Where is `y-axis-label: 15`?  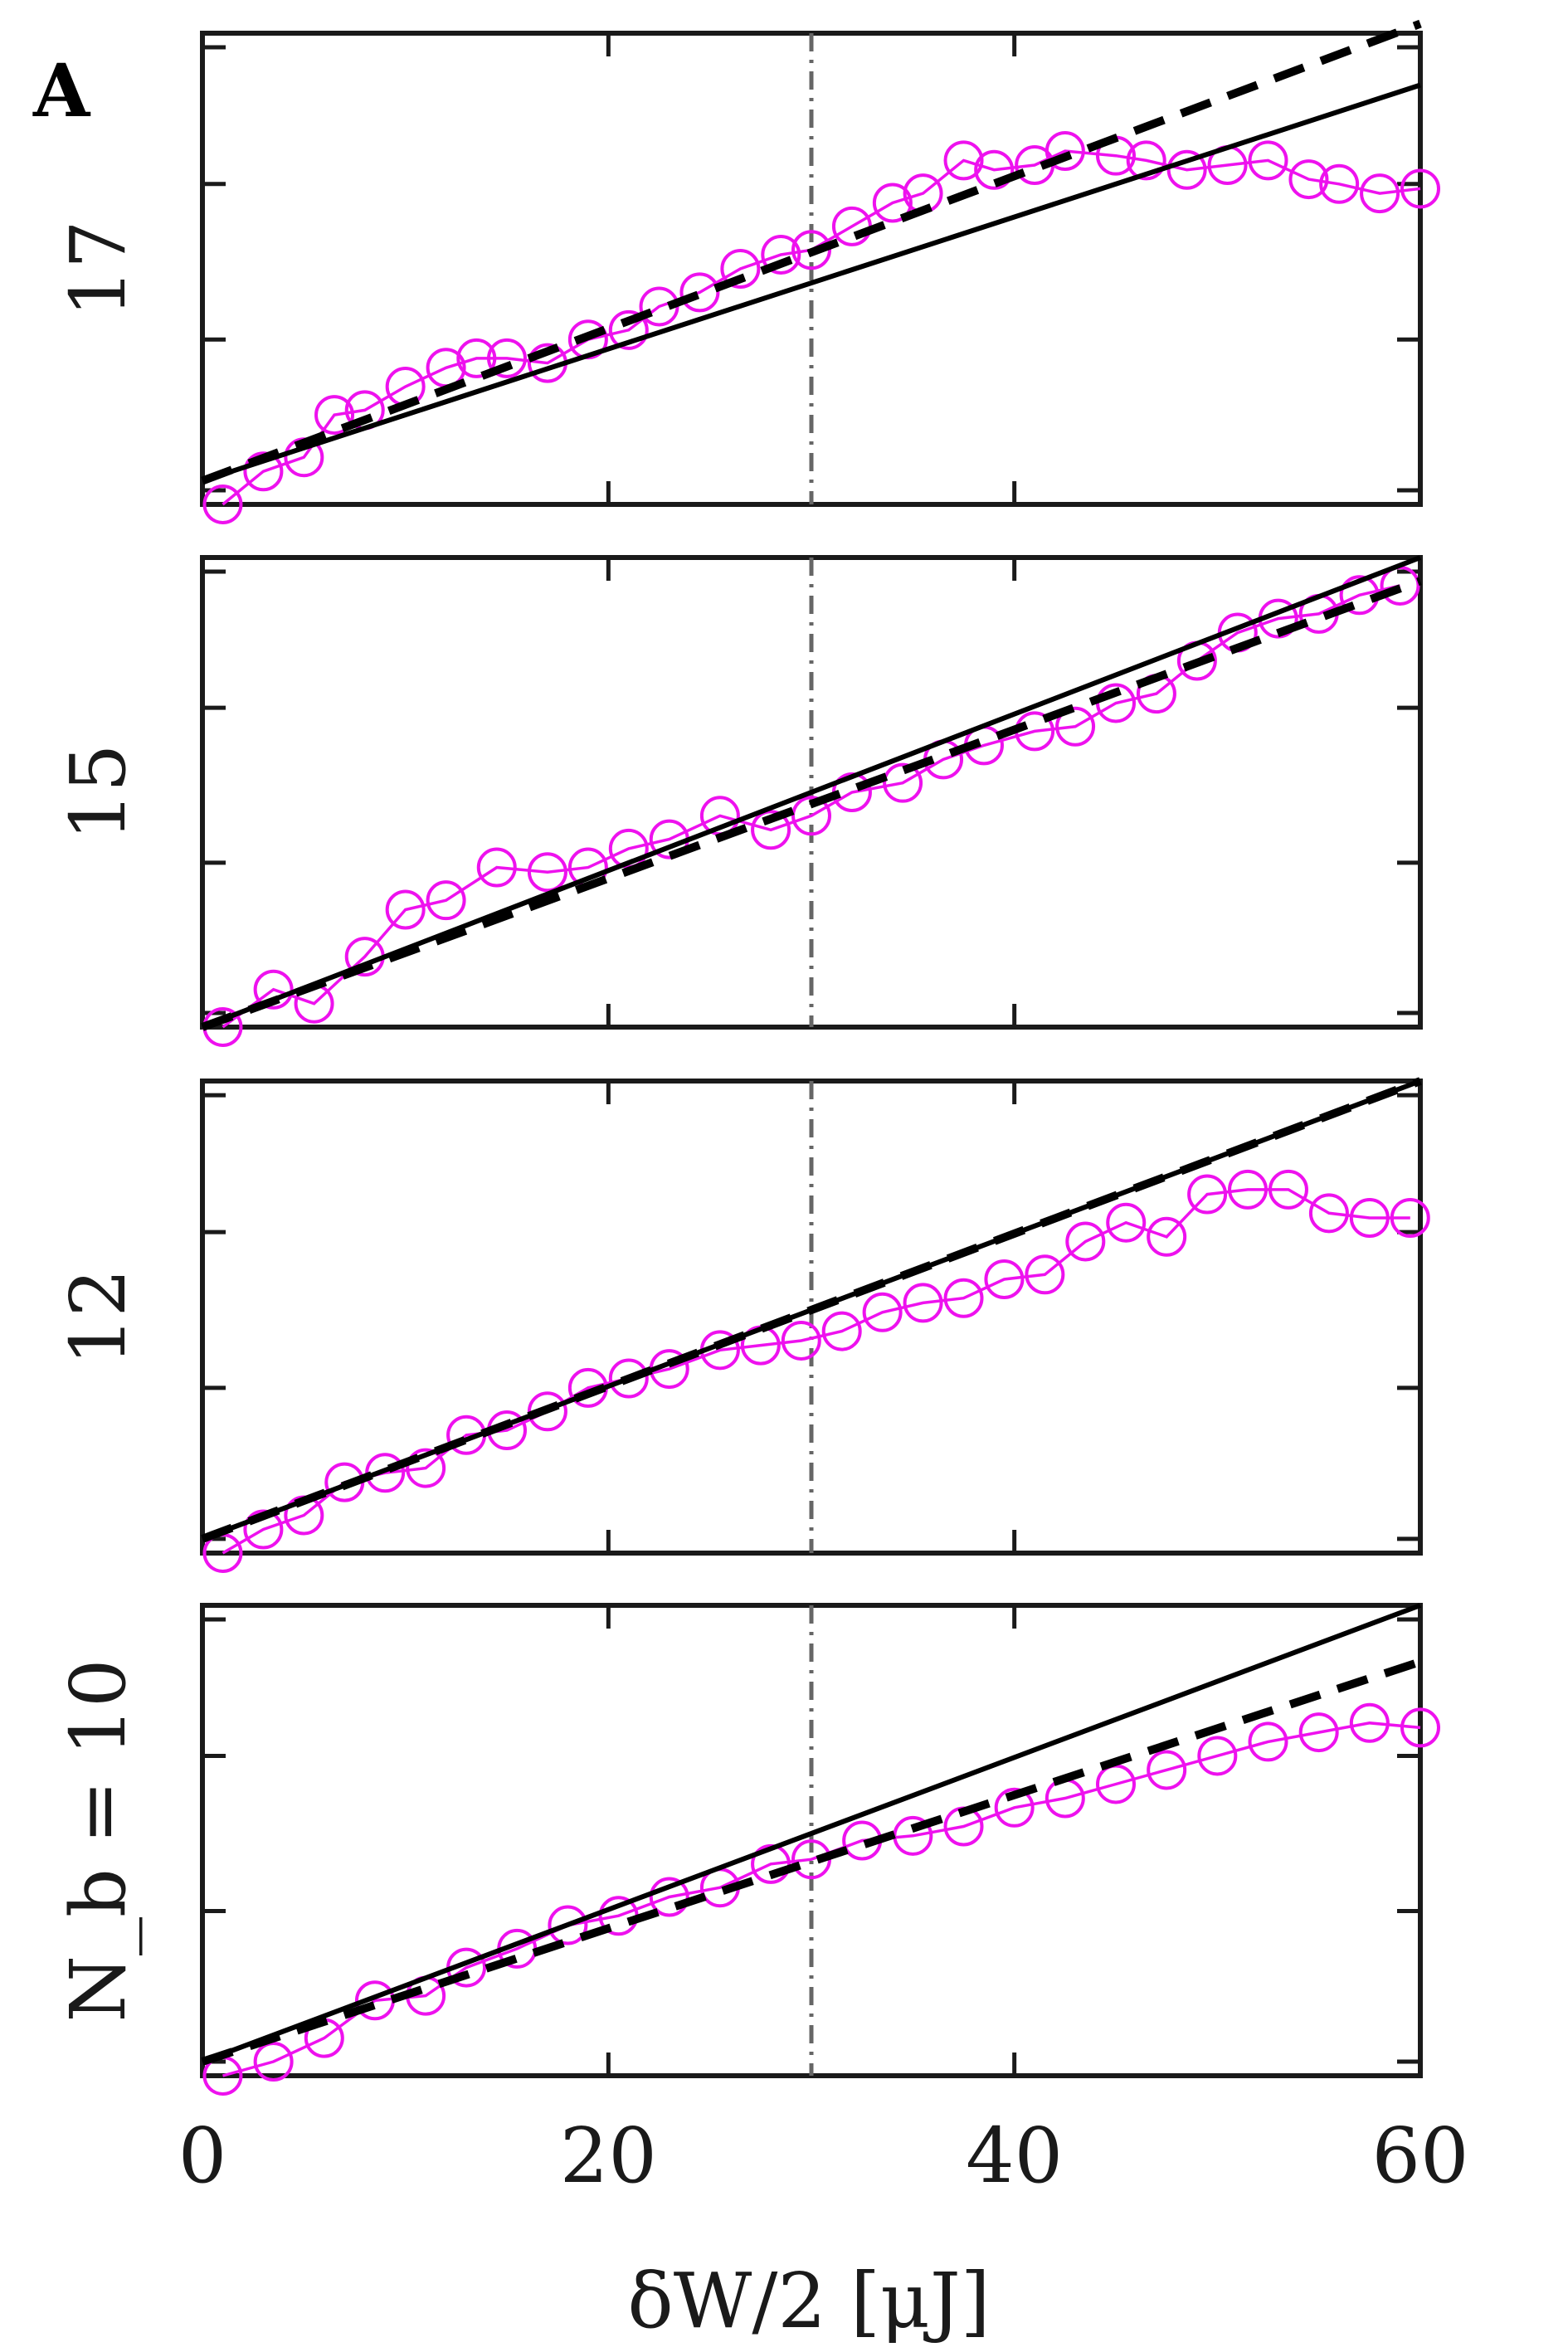 y-axis-label: 15 is located at coordinates (98, 791).